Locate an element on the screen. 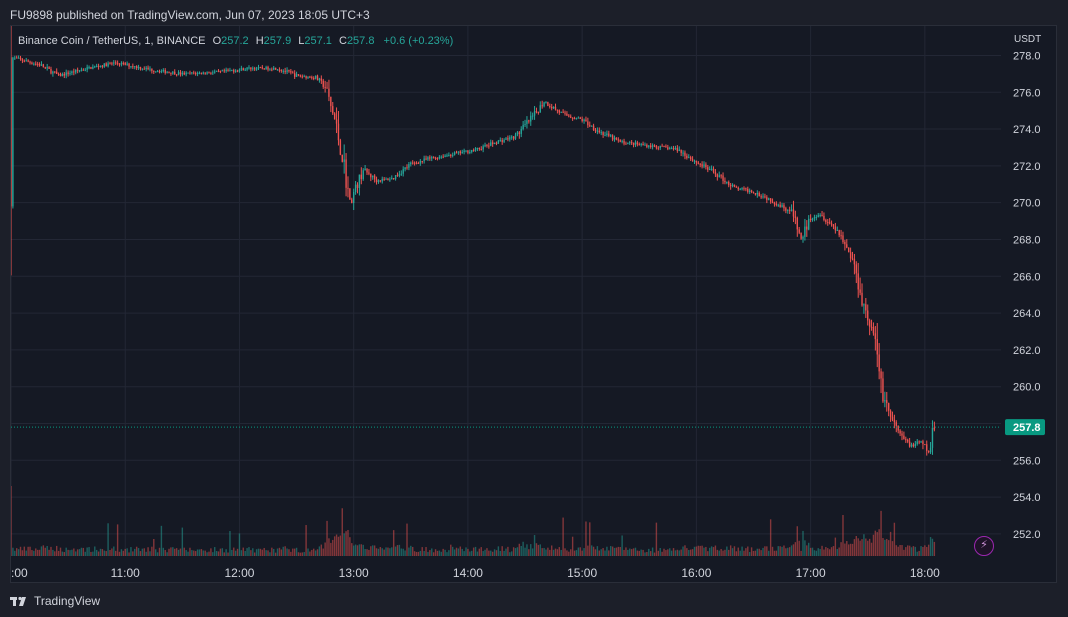  symbol-label: Binance Coin / TetherUS, 1, BINANCE is located at coordinates (112, 41).